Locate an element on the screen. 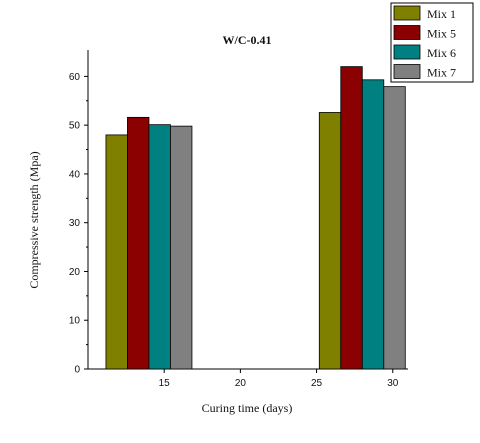 This screenshot has width=480, height=443. x-tick-label: 20 is located at coordinates (241, 383).